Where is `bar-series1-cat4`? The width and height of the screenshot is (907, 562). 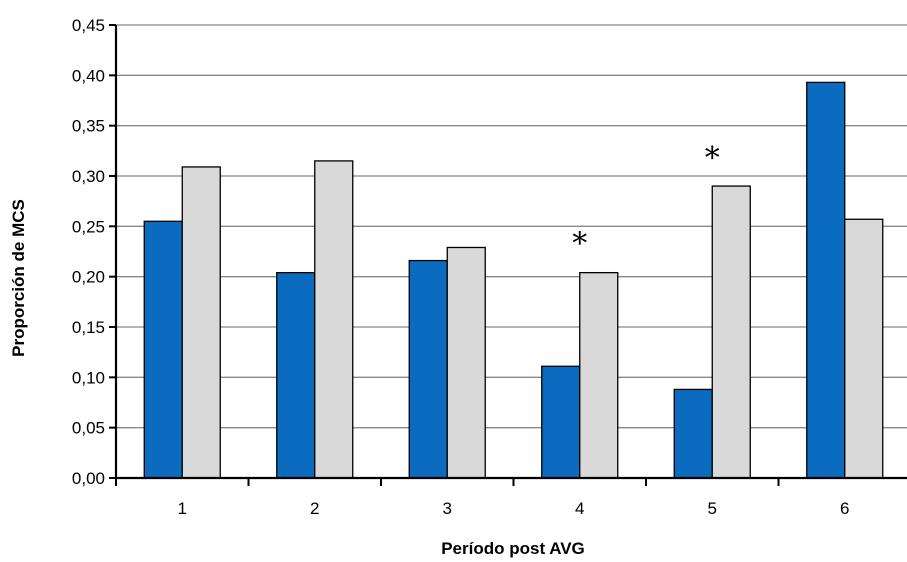 bar-series1-cat4 is located at coordinates (561, 422).